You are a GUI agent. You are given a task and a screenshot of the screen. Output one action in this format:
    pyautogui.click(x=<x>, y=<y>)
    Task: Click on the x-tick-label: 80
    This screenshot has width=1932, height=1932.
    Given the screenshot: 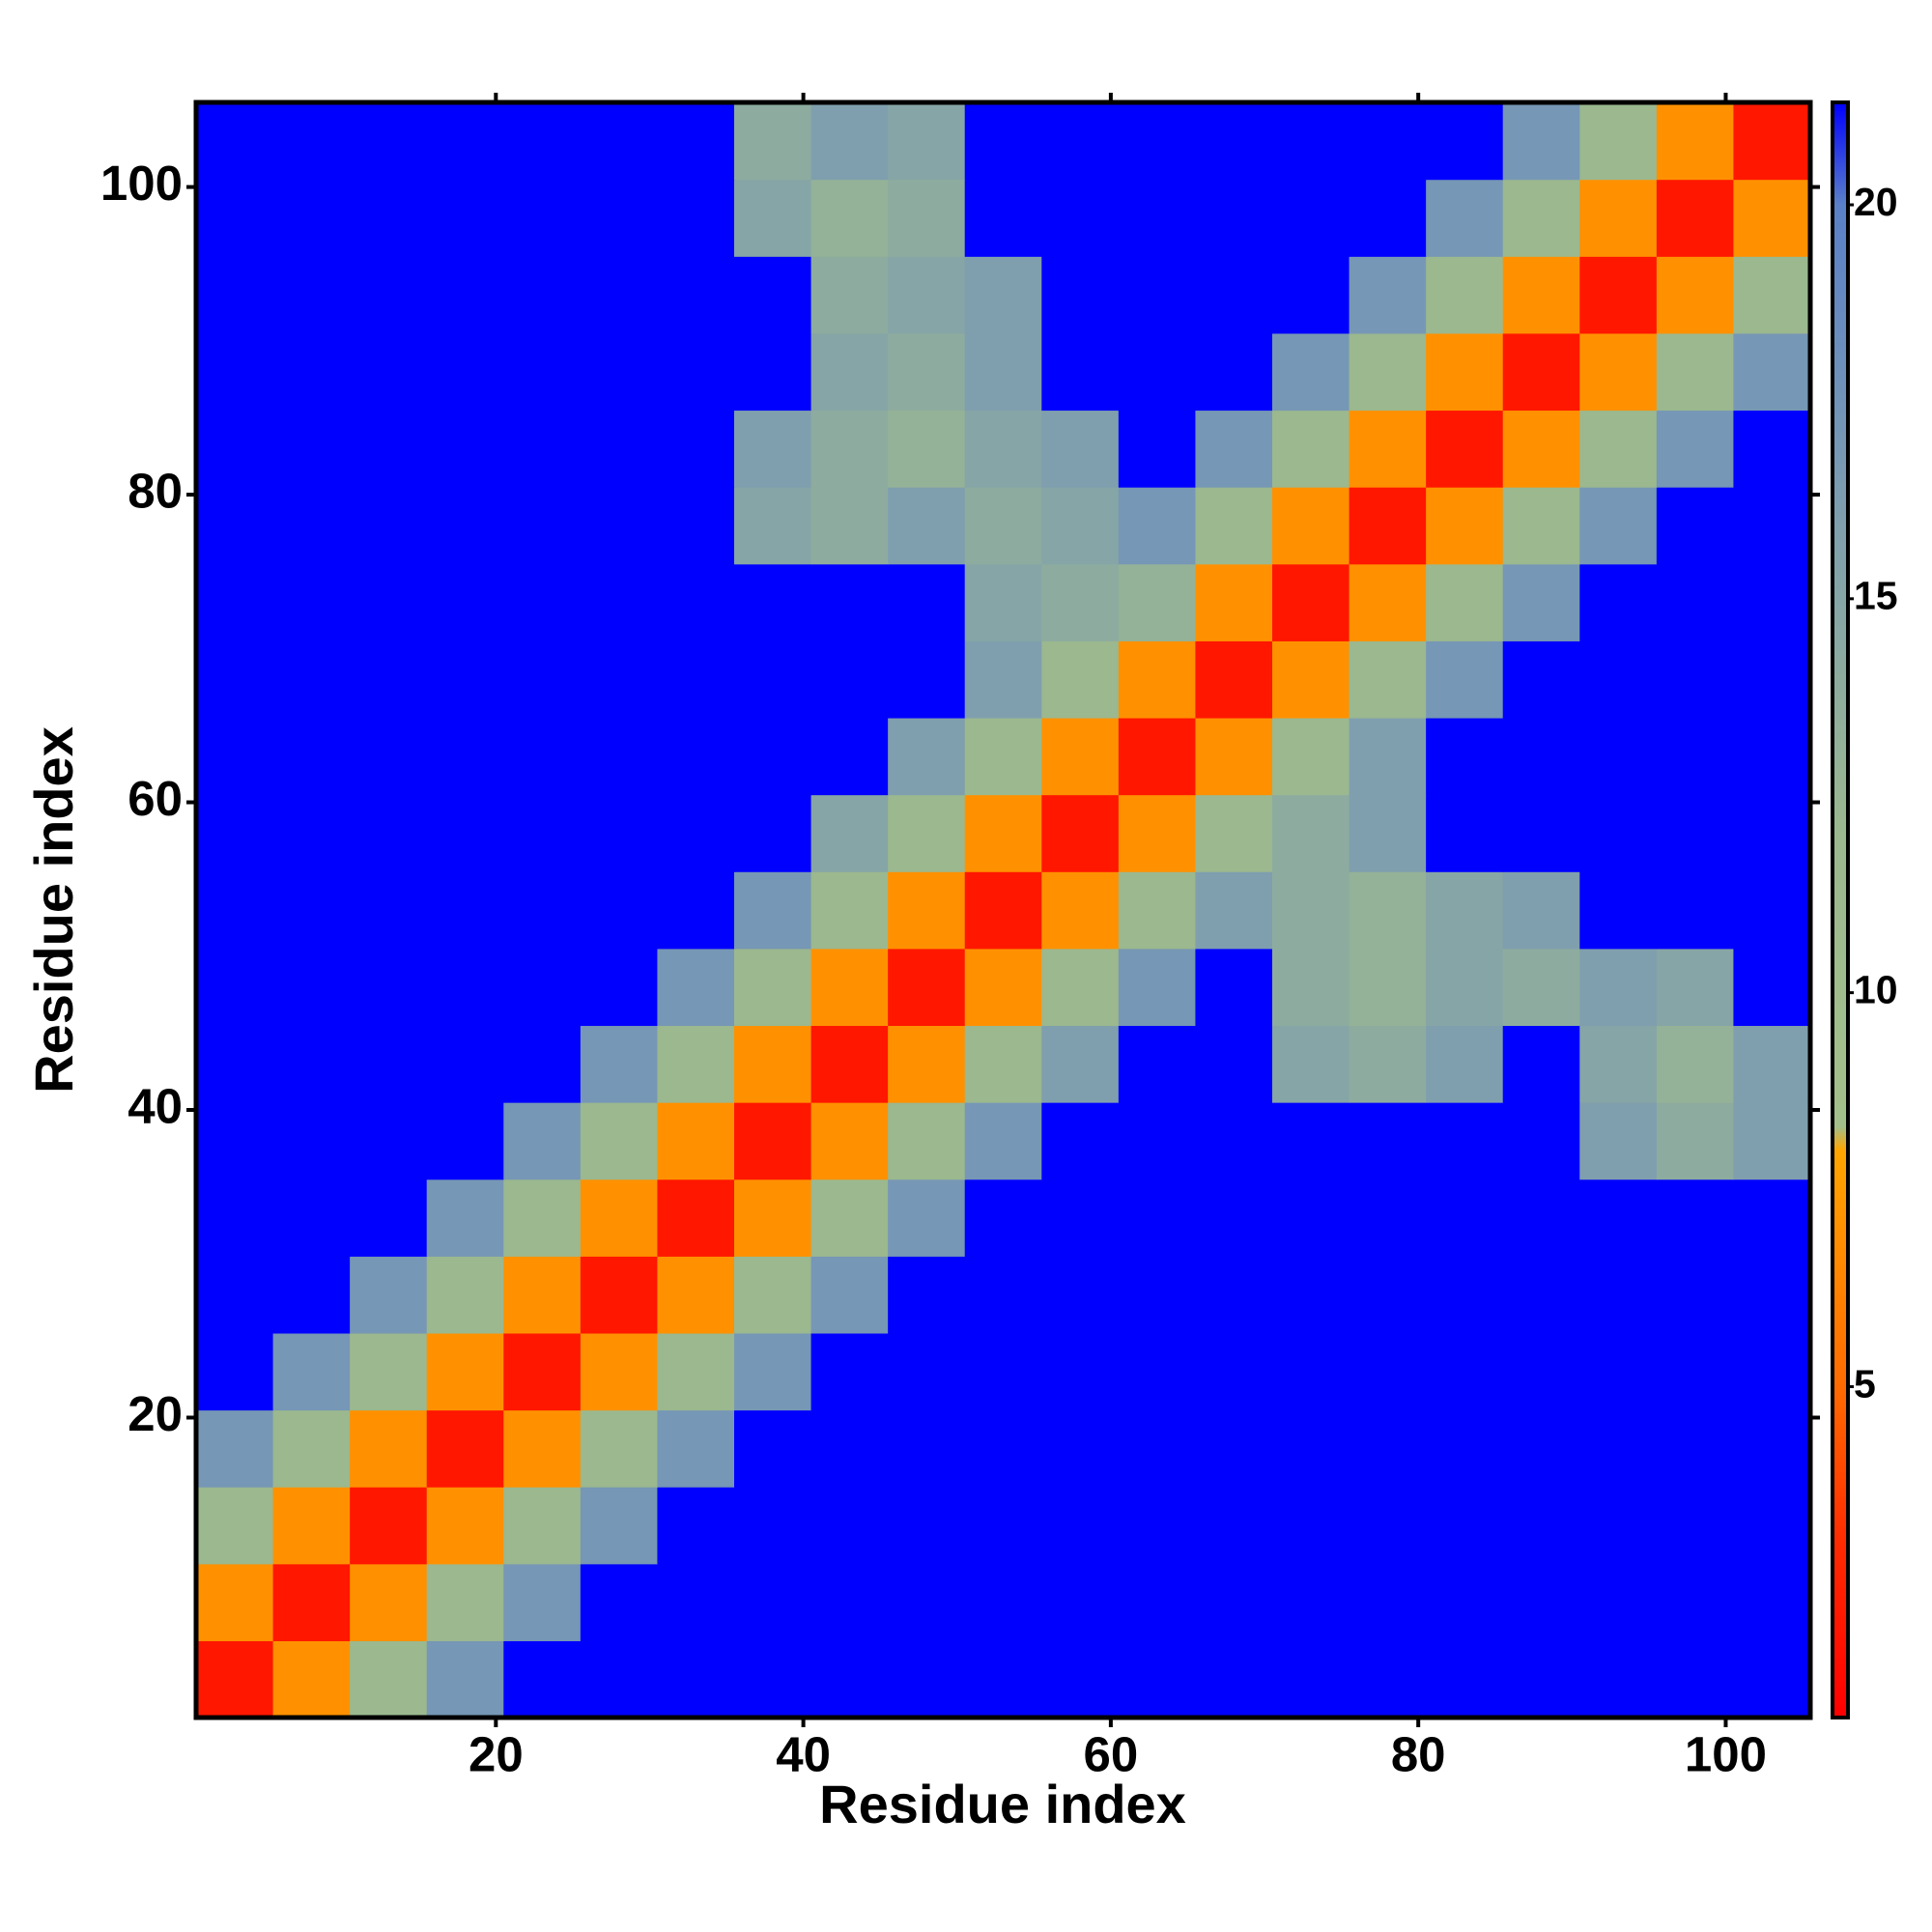 What is the action you would take?
    pyautogui.click(x=1418, y=1753)
    